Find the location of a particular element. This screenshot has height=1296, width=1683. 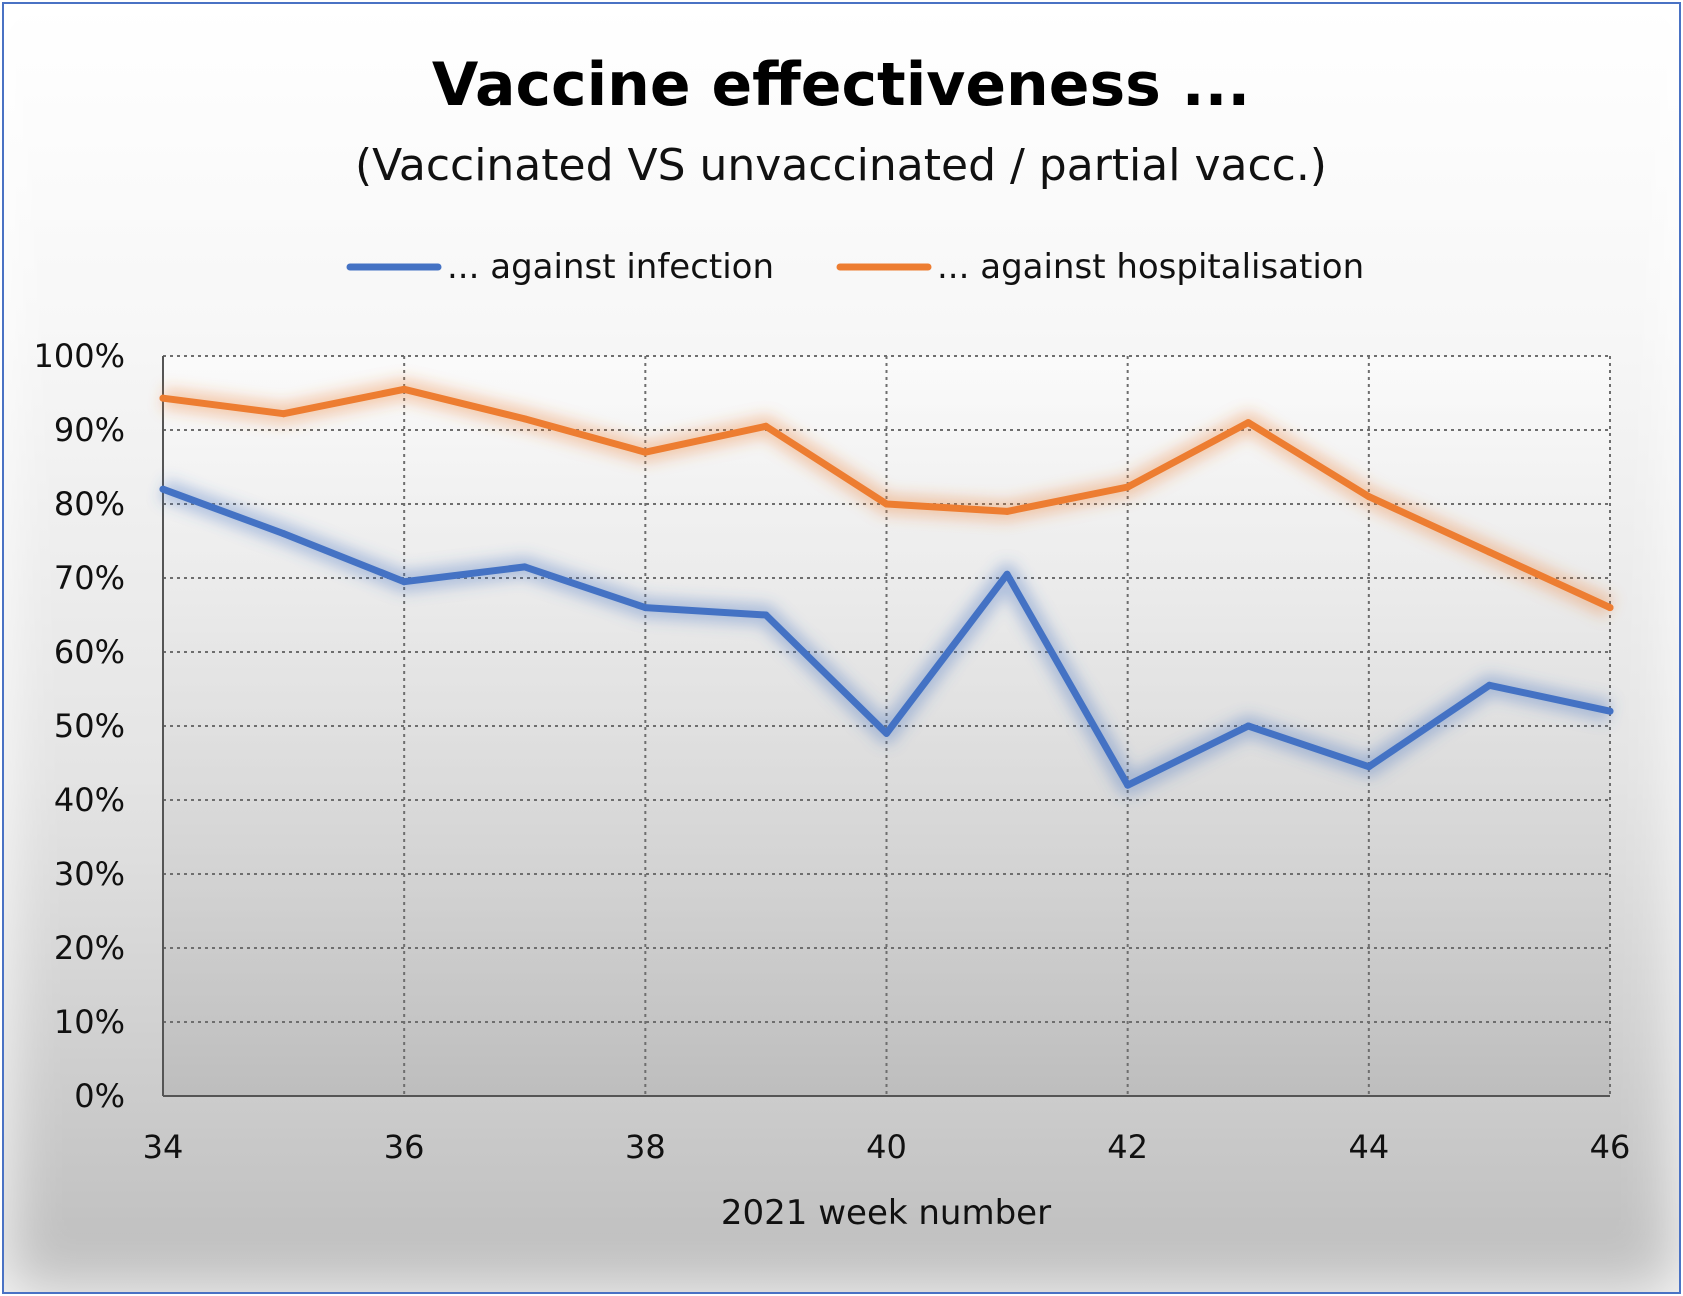

y-tick-label: 100% is located at coordinates (79, 356).